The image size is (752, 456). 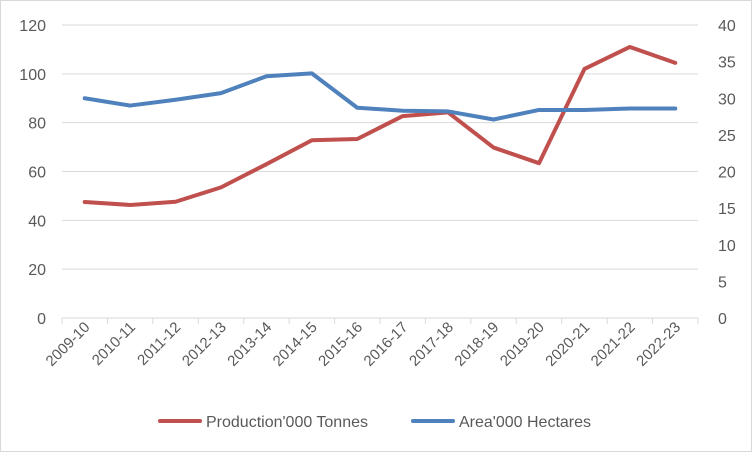 What do you see at coordinates (727, 26) in the screenshot?
I see `right-y-tick-label: 40` at bounding box center [727, 26].